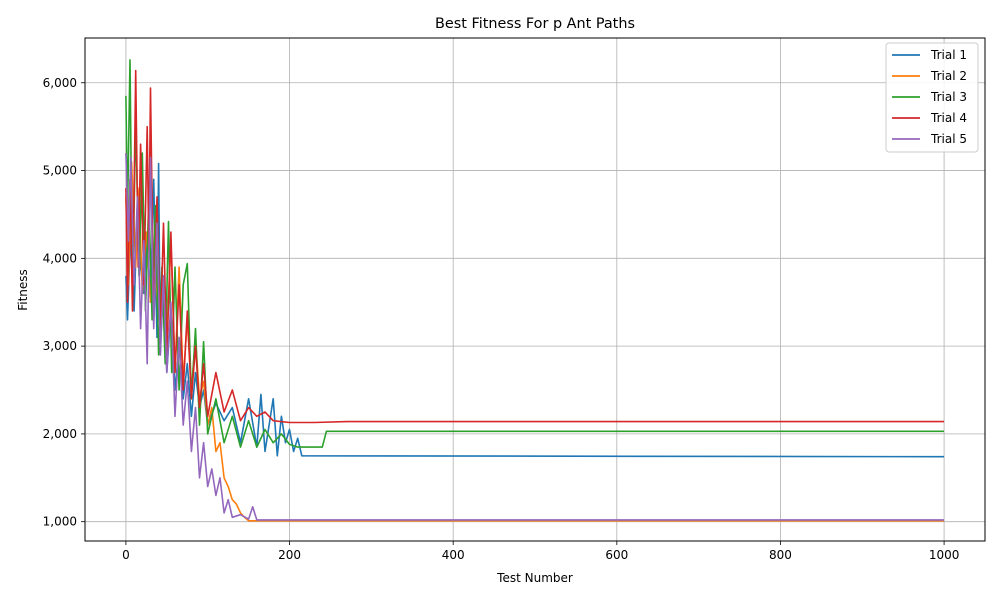  What do you see at coordinates (534, 578) in the screenshot?
I see `x-axis-label: Test Number` at bounding box center [534, 578].